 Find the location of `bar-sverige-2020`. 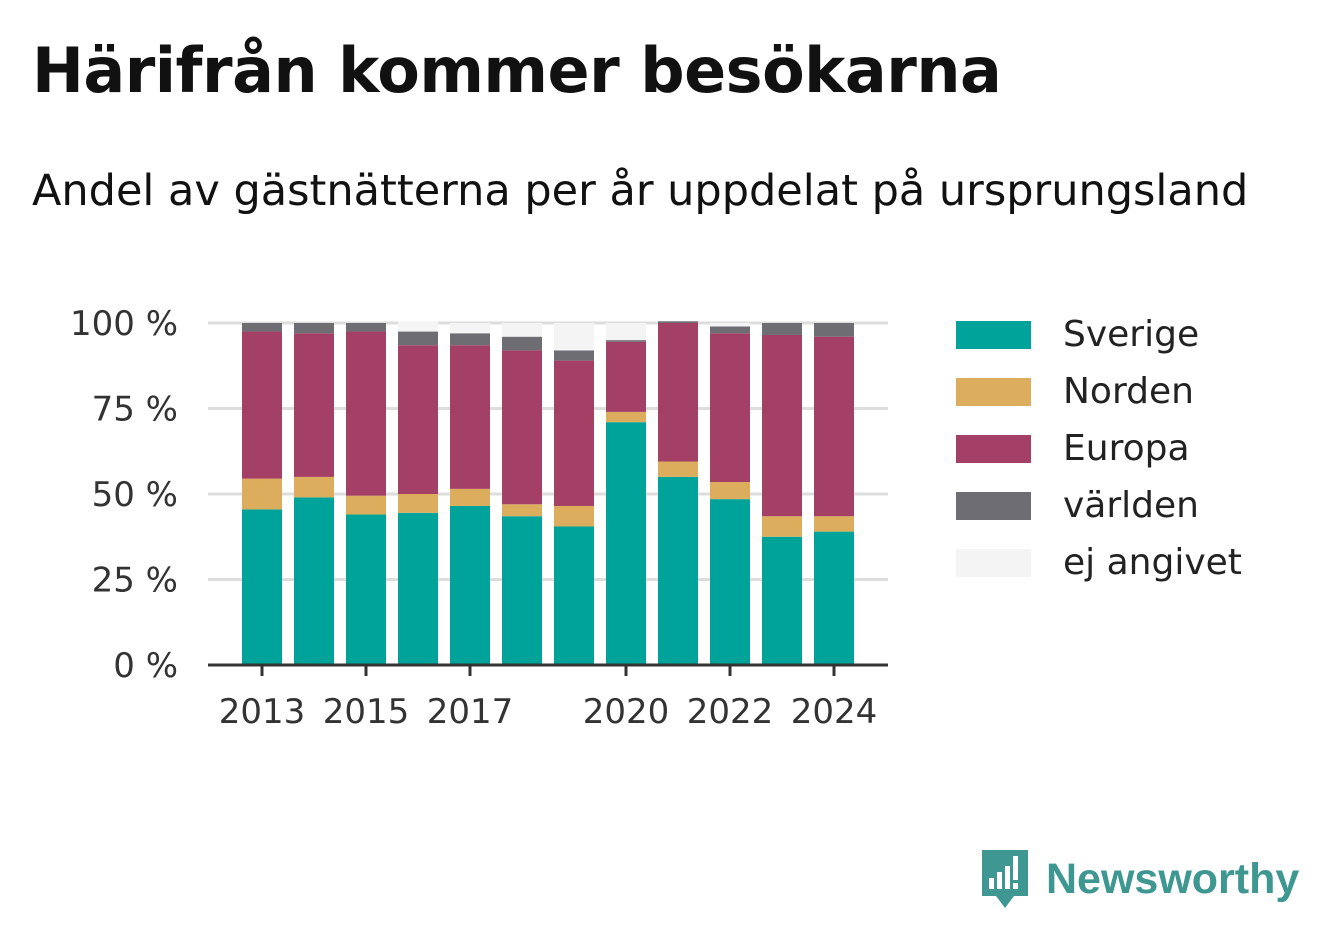

bar-sverige-2020 is located at coordinates (626, 543).